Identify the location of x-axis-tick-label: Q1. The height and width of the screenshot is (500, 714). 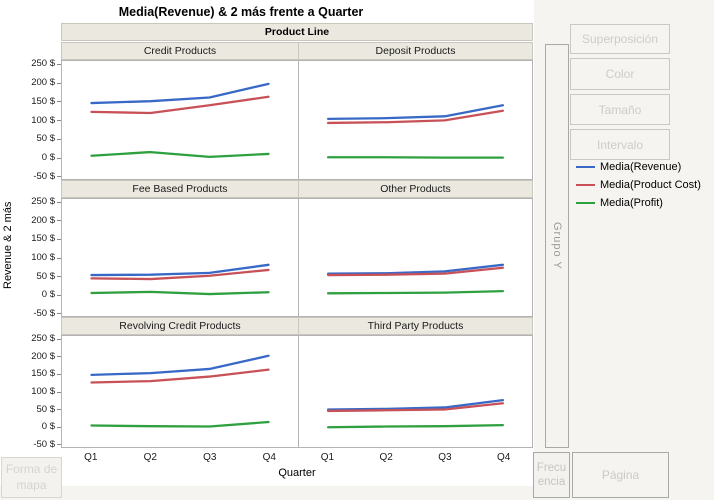
(91, 457).